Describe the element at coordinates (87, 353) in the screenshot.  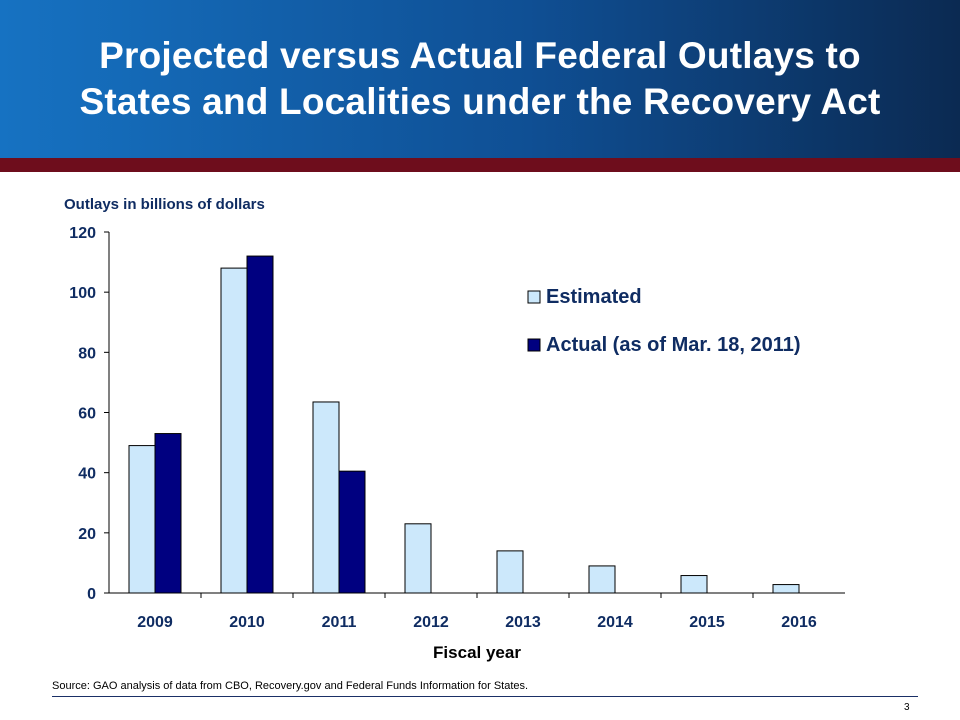
I see `y-tick-label: 80` at that location.